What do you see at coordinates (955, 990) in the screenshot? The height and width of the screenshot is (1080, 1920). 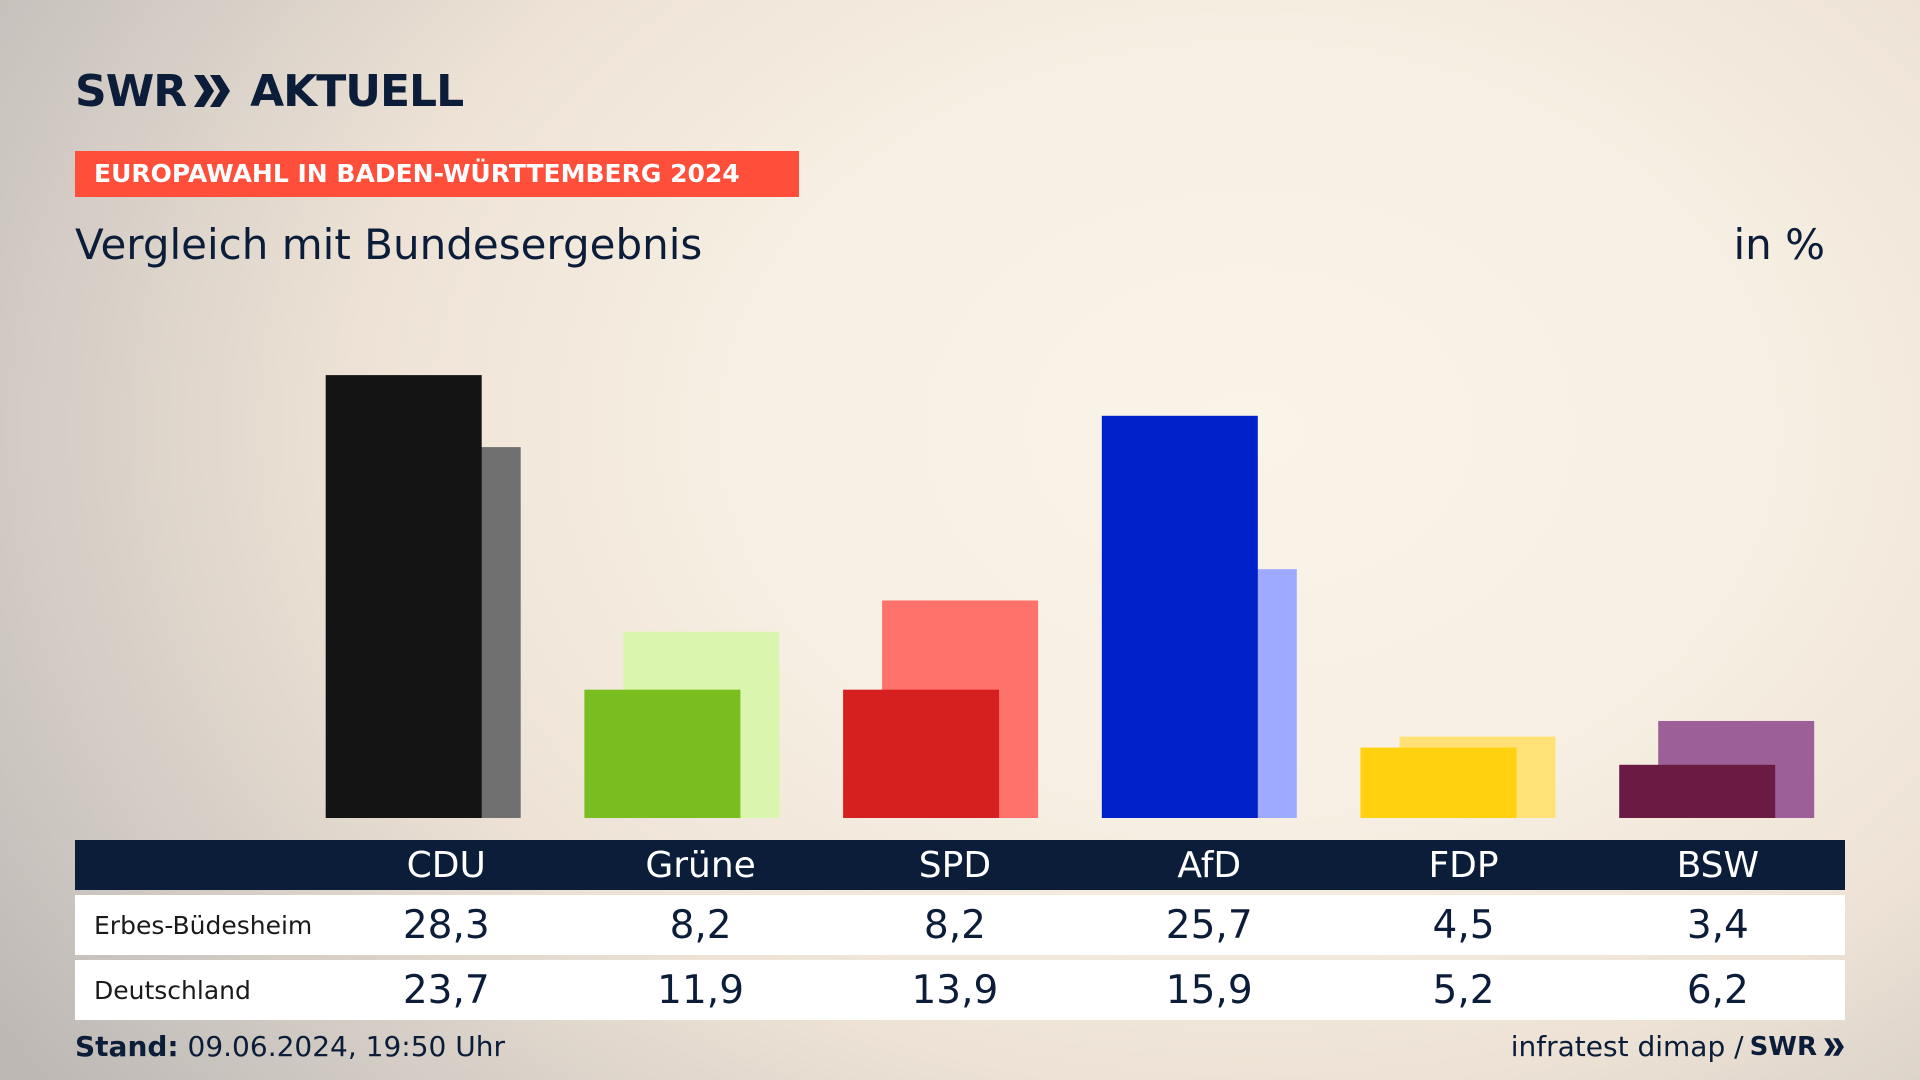 I see `value-cell: 13,9` at bounding box center [955, 990].